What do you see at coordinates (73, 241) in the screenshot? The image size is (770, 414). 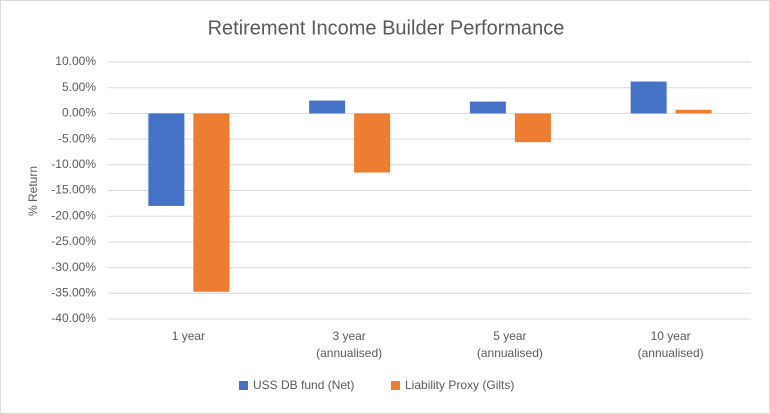 I see `y-tick-label: -25.00%` at bounding box center [73, 241].